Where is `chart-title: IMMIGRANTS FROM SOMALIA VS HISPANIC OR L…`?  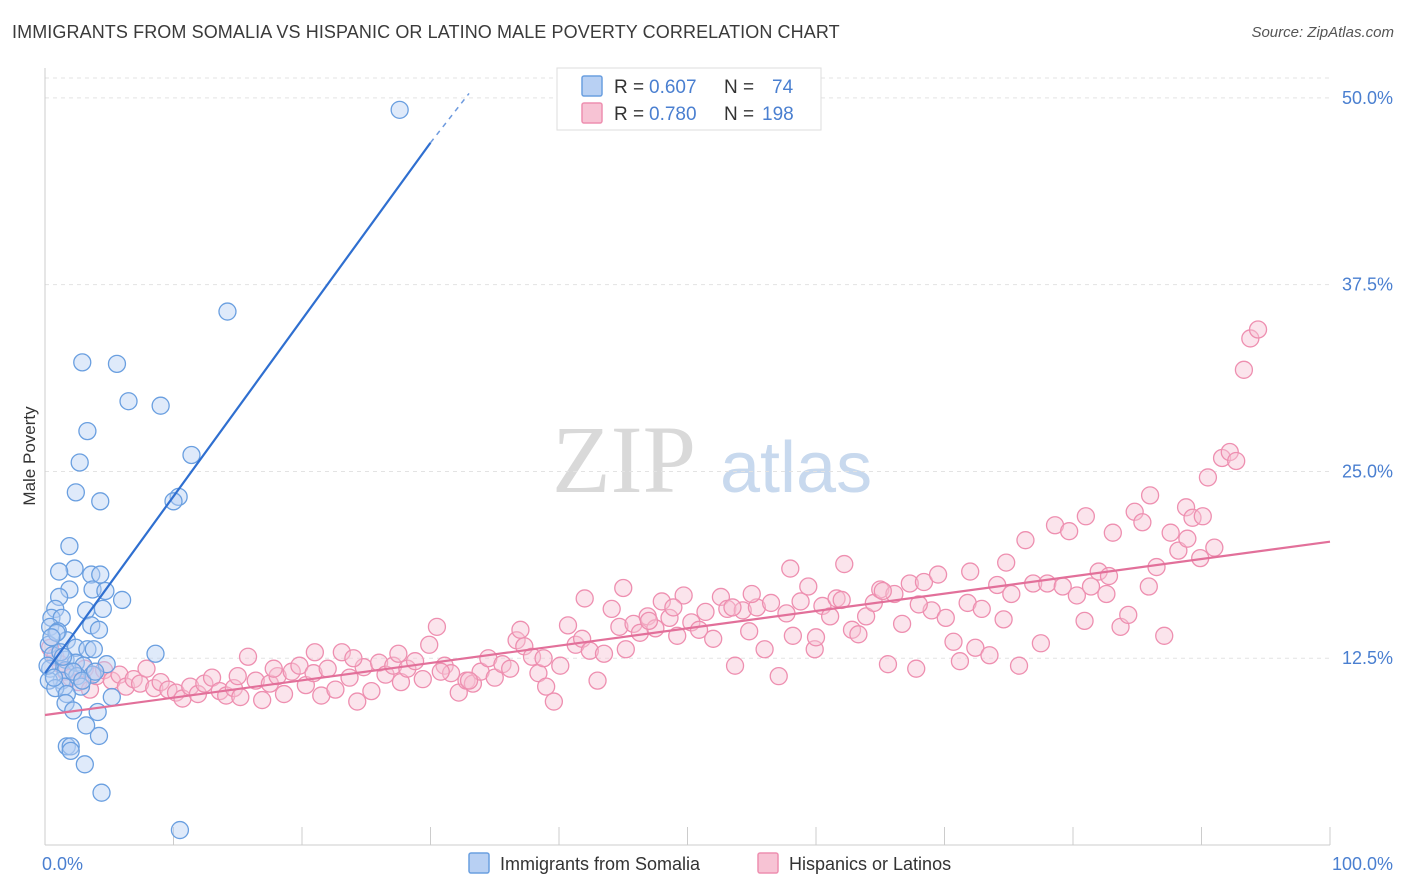
chart-title: IMMIGRANTS FROM SOMALIA VS HISPANIC OR L… is located at coordinates (426, 32).